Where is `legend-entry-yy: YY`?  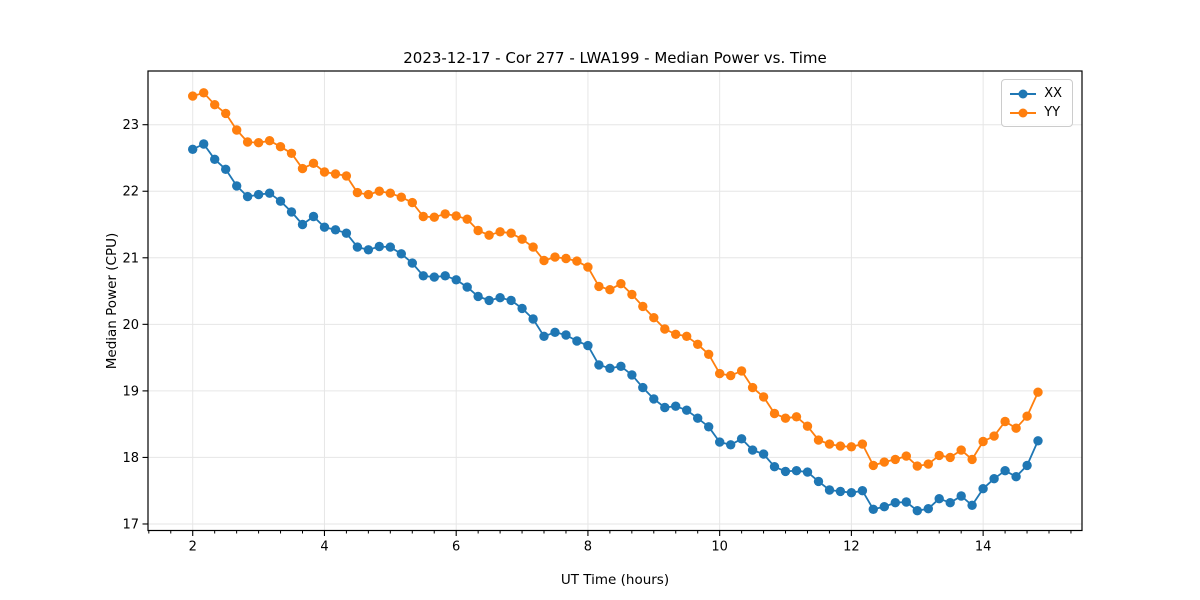 legend-entry-yy: YY is located at coordinates (1036, 112).